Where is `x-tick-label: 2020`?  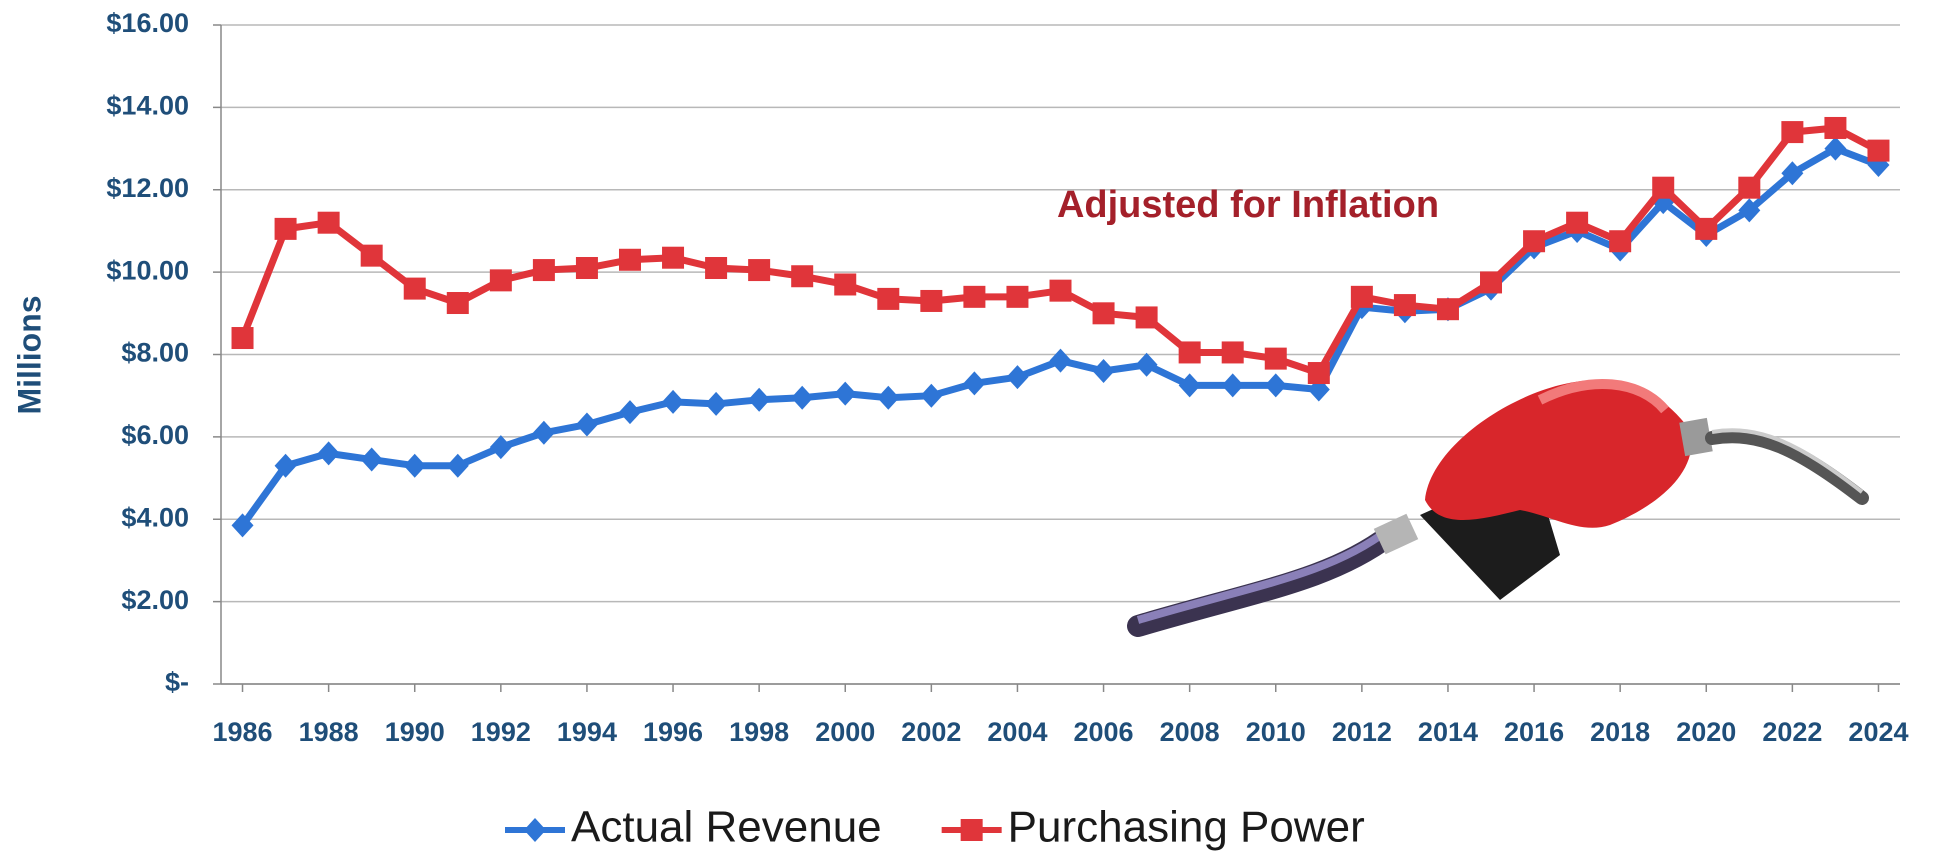
x-tick-label: 2020 is located at coordinates (1706, 732).